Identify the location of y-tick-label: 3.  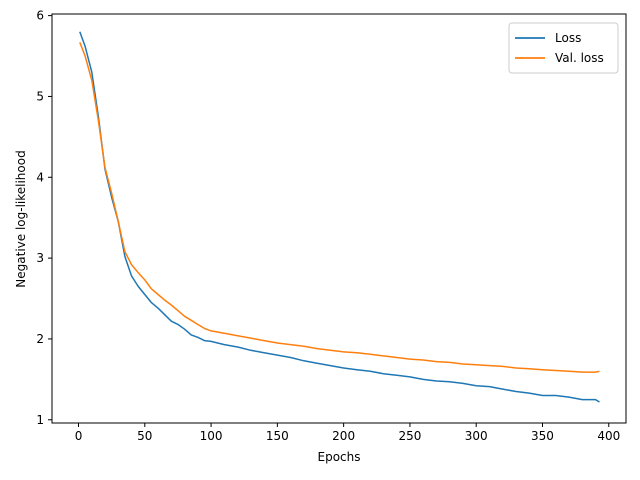
(40, 258).